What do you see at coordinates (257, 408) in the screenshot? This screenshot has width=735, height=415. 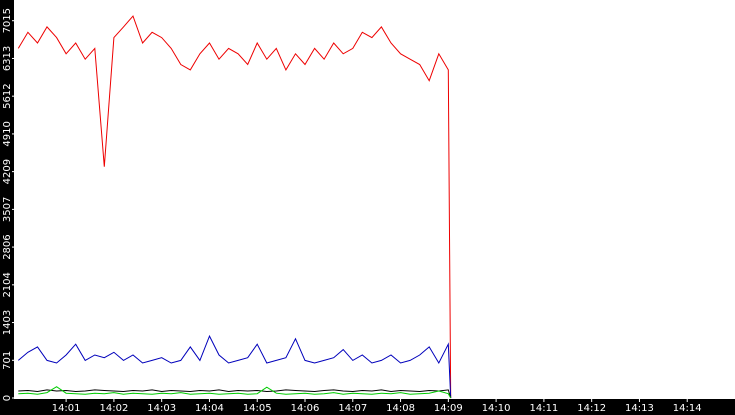 I see `x-tick-label: 14:05` at bounding box center [257, 408].